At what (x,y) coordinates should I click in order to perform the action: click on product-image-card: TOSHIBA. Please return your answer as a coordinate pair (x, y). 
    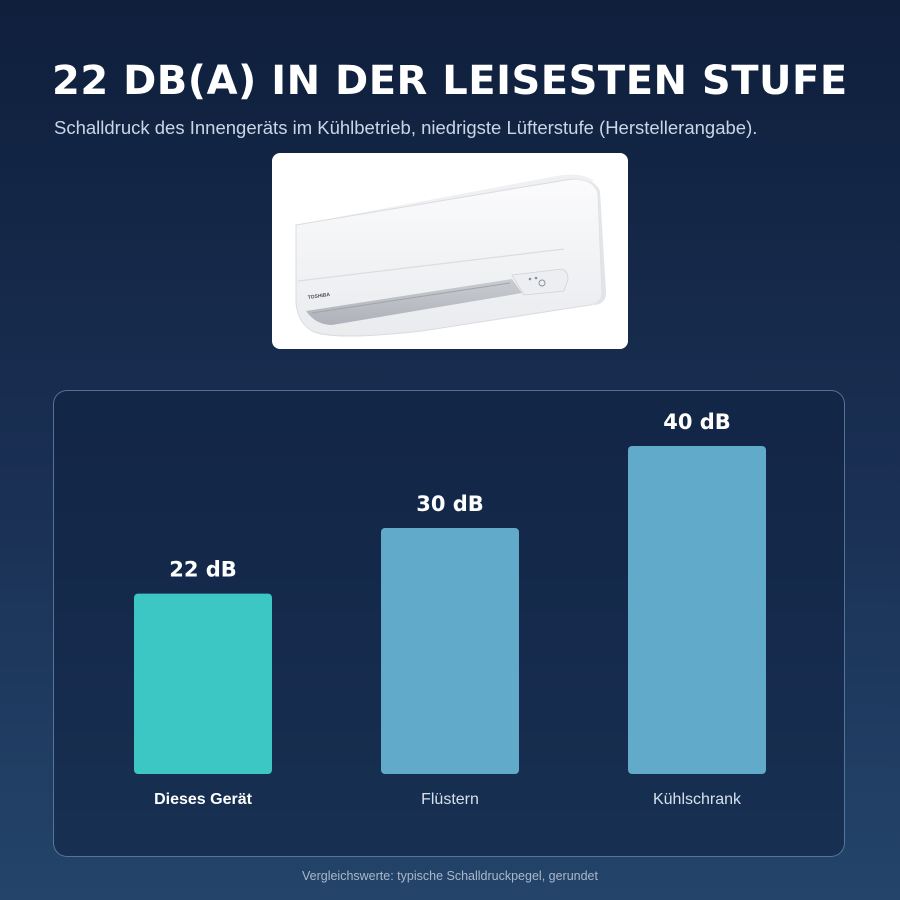
    Looking at the image, I should click on (450, 251).